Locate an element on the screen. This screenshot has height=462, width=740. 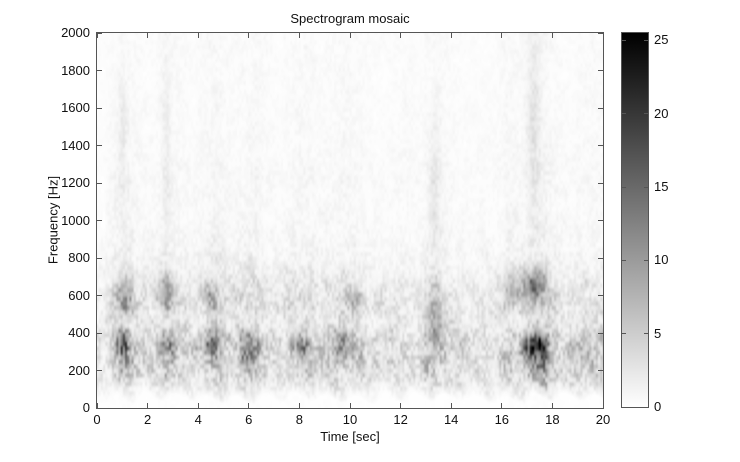
chart-title: Spectrogram mosaic is located at coordinates (350, 18).